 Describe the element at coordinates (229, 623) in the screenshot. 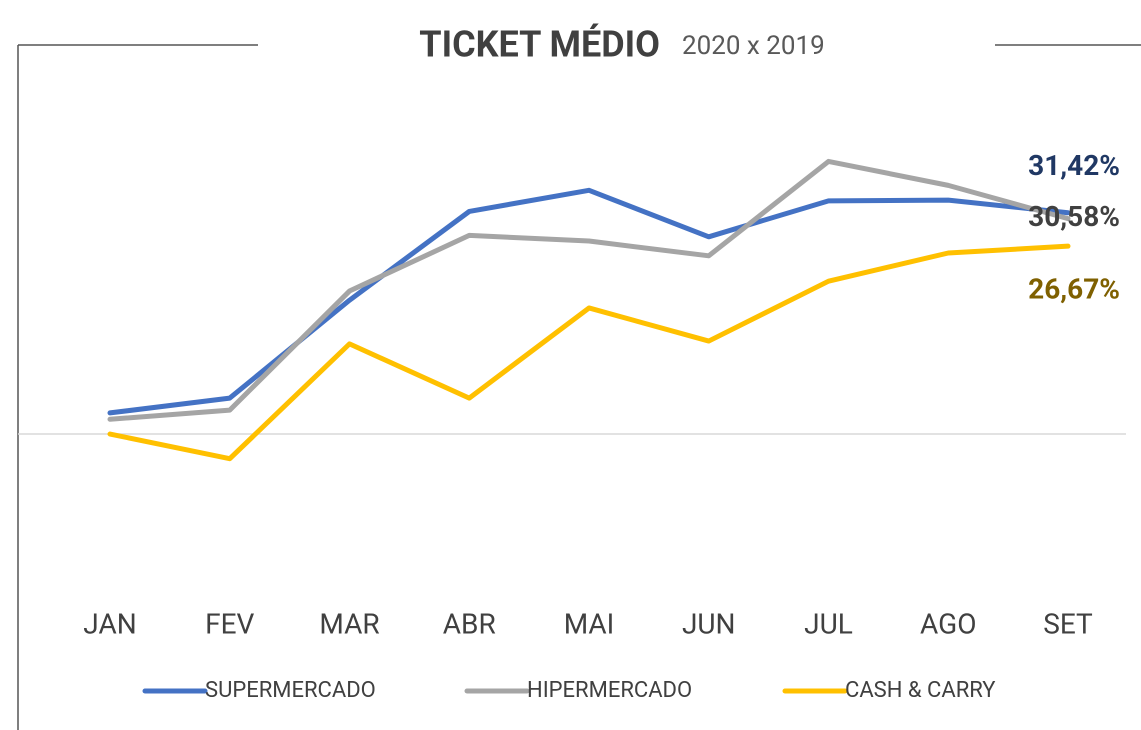

I see `x-tick-label: FEV` at that location.